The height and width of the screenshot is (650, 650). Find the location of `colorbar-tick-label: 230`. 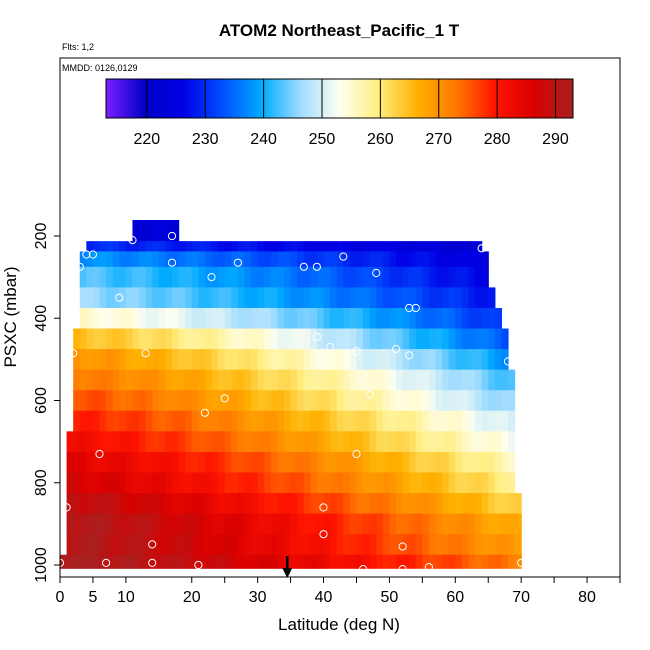

colorbar-tick-label: 230 is located at coordinates (205, 139).